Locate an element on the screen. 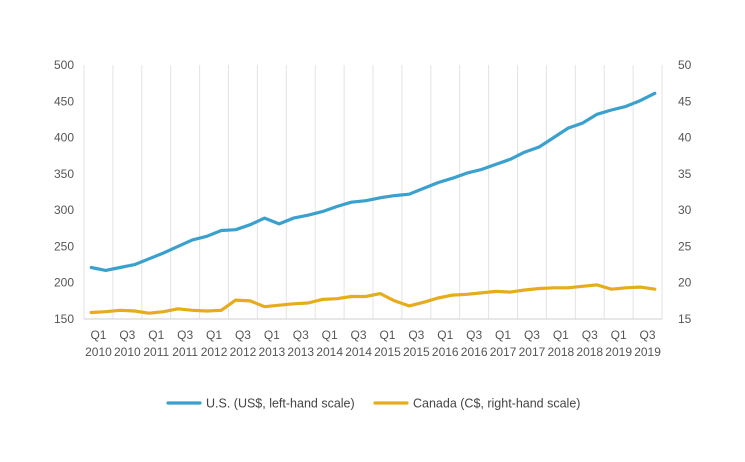  y-right-tick-label: 15 is located at coordinates (685, 319).